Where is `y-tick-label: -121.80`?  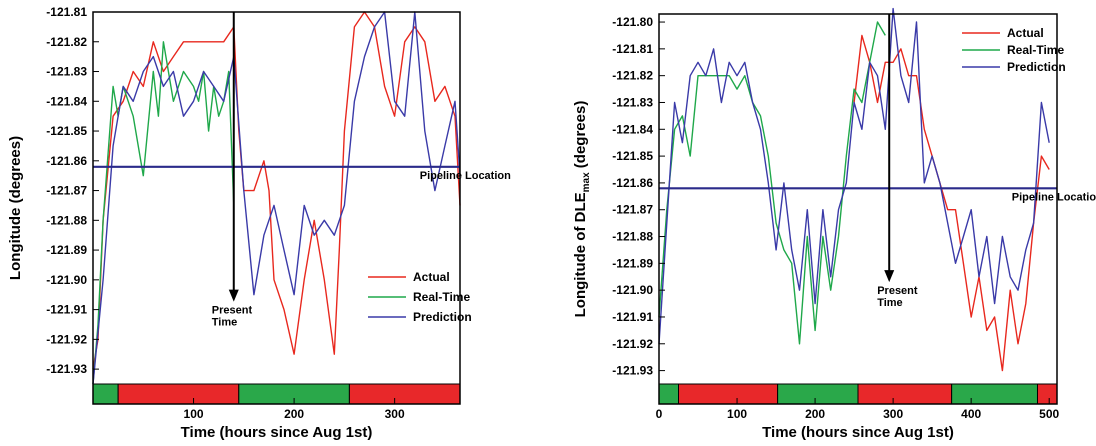 y-tick-label: -121.80 is located at coordinates (632, 22).